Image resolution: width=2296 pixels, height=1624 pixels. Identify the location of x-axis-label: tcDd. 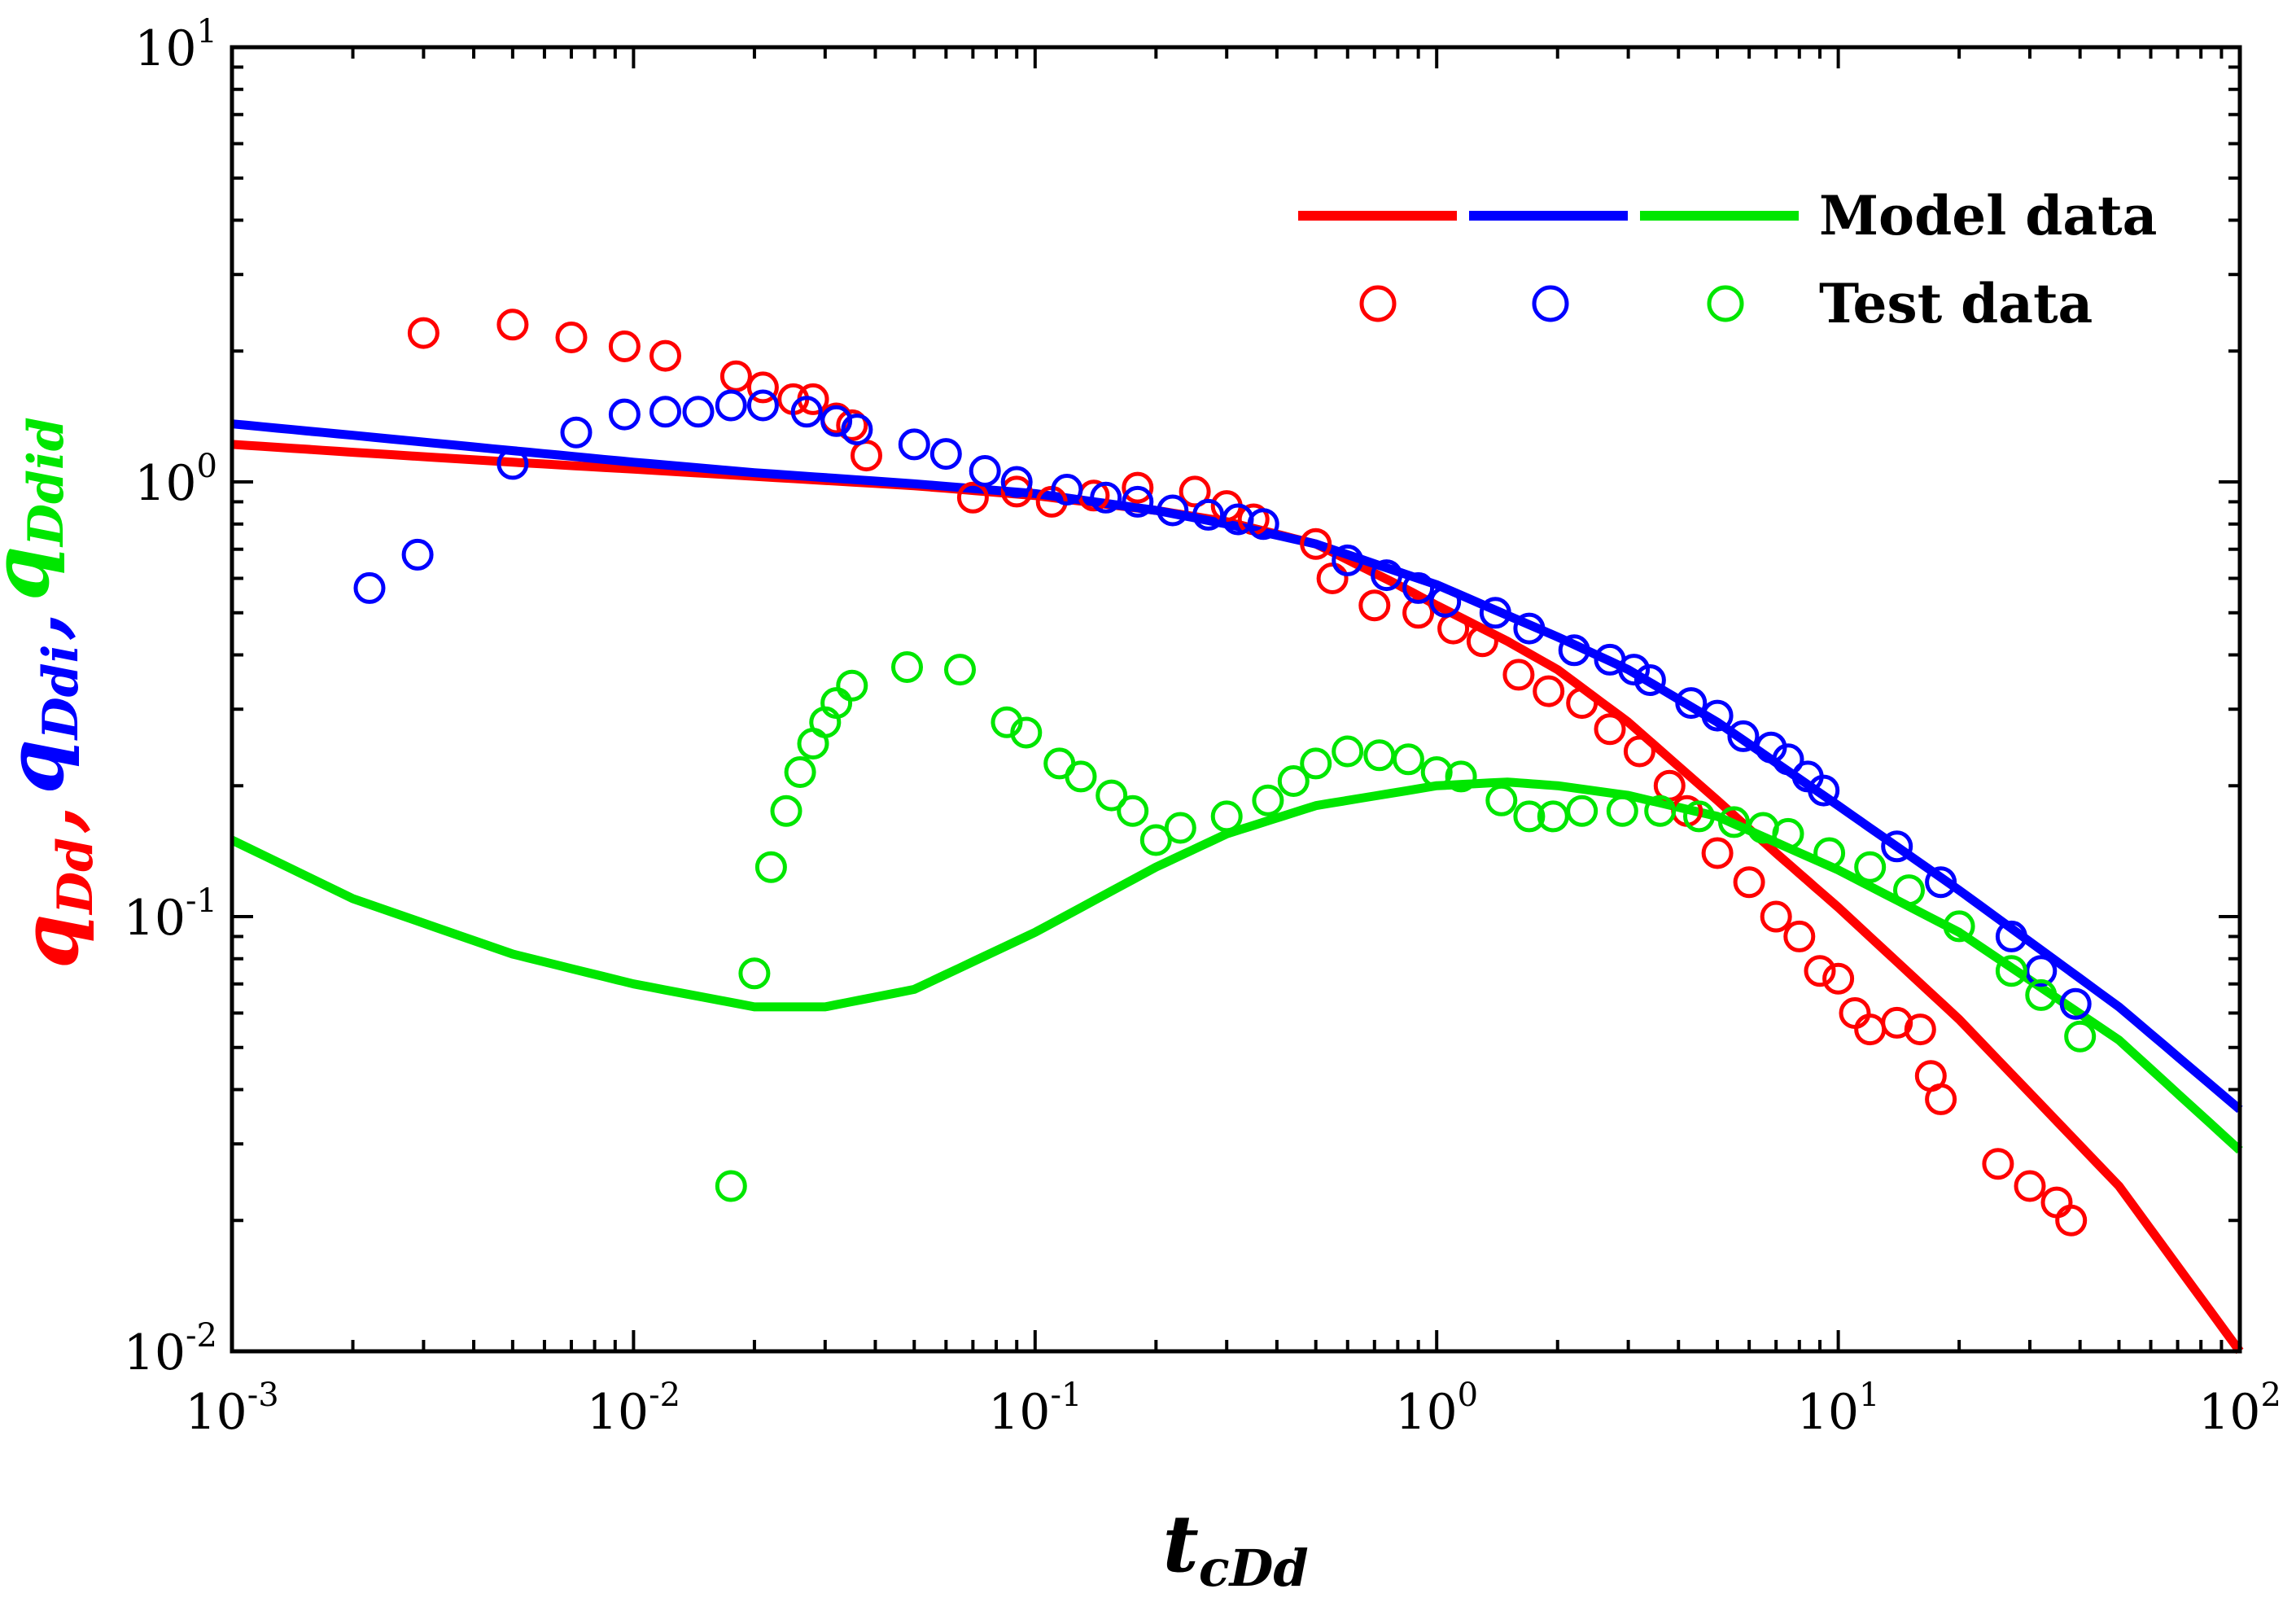
(1236, 1548).